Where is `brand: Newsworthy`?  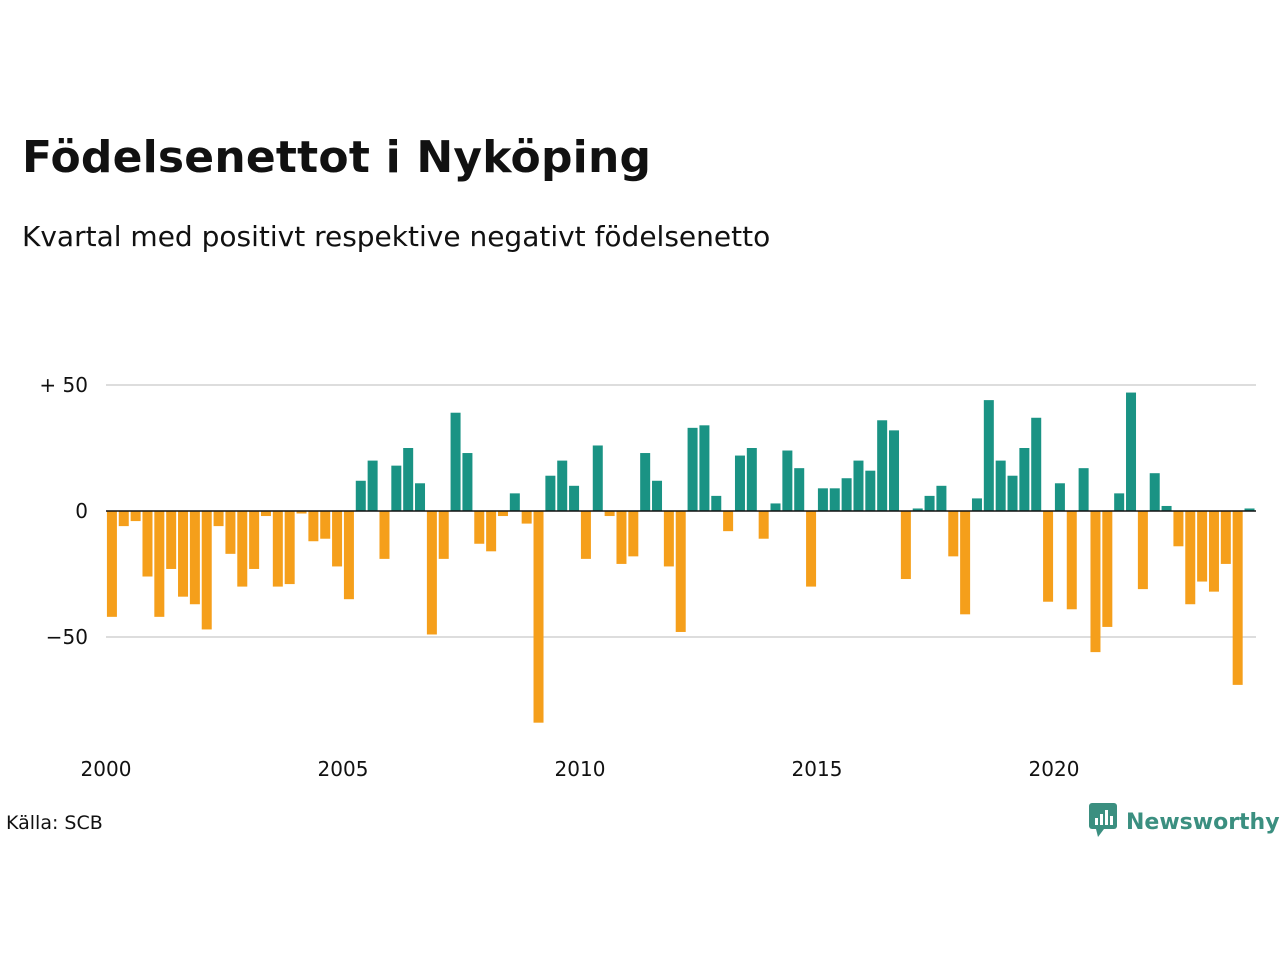
brand: Newsworthy is located at coordinates (1184, 822).